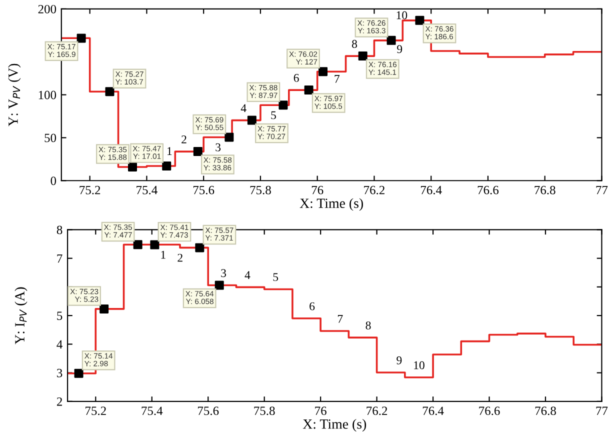 The height and width of the screenshot is (446, 614). I want to click on y-tick-label: 5, so click(59, 316).